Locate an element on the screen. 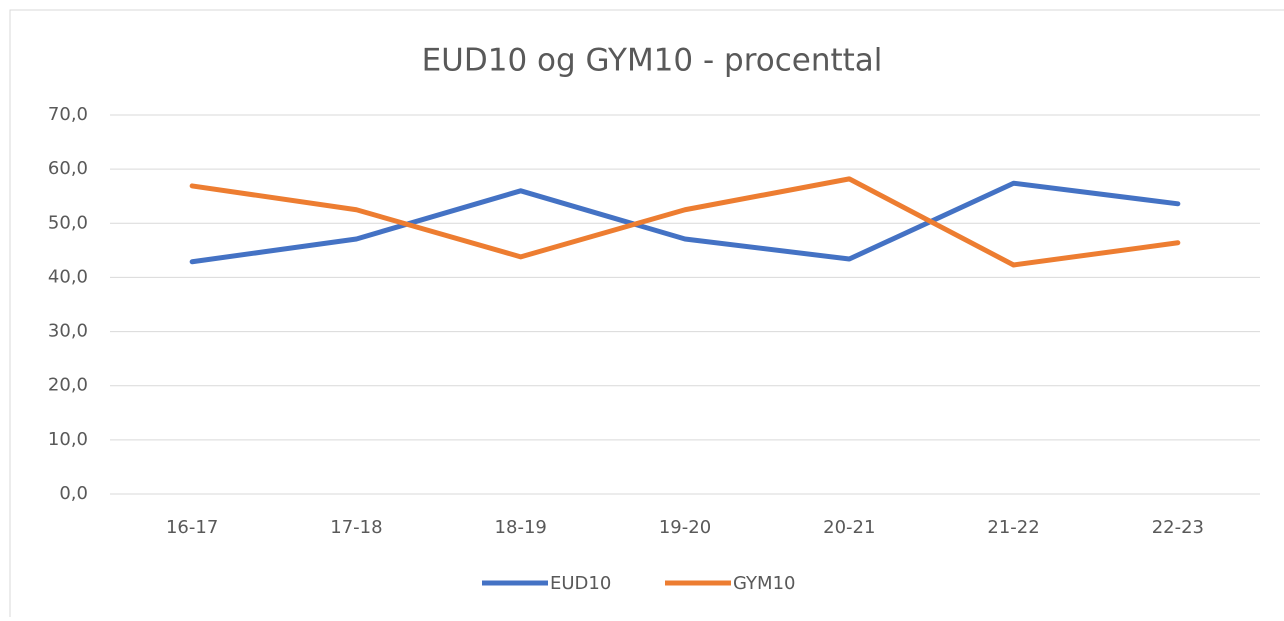  y-tick-label: 50,0 is located at coordinates (68, 222).